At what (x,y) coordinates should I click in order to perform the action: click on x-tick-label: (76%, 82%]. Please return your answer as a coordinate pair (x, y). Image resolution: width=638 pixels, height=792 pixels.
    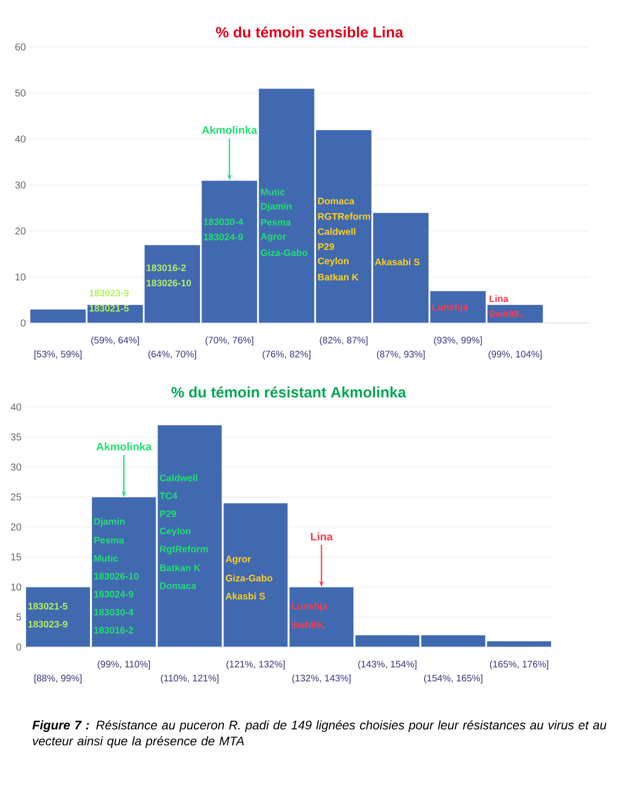
    Looking at the image, I should click on (286, 355).